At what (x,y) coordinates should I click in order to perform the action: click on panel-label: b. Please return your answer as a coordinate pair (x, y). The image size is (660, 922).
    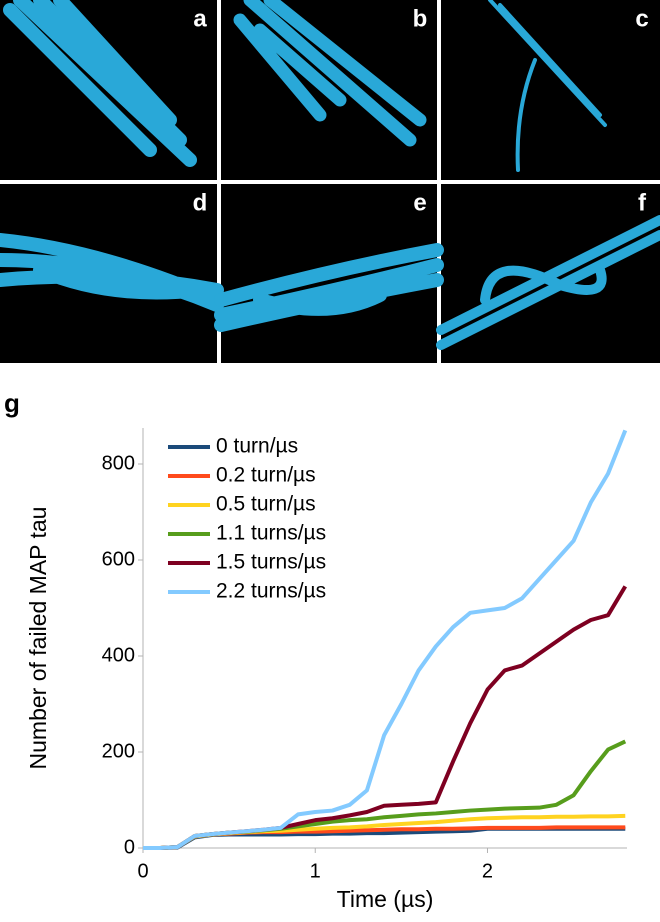
    Looking at the image, I should click on (420, 18).